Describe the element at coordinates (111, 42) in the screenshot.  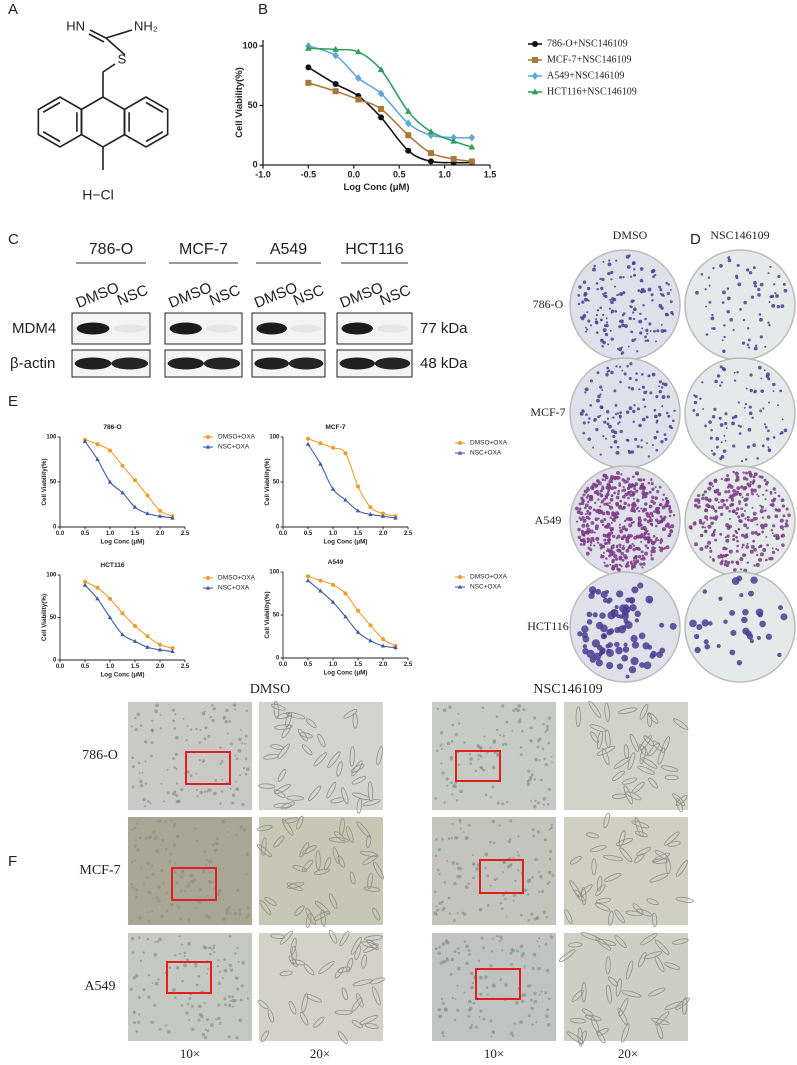
I see `bond` at that location.